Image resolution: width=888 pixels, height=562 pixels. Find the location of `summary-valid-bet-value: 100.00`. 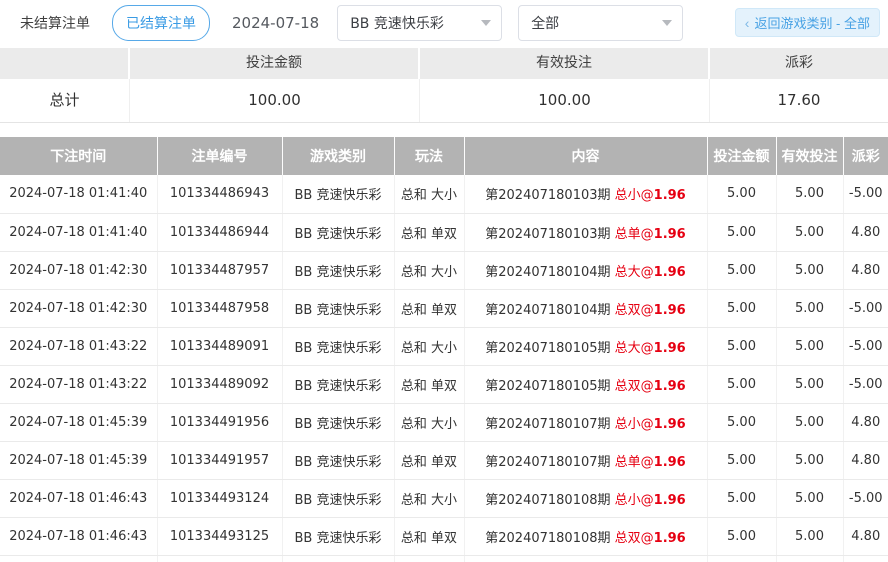

summary-valid-bet-value: 100.00 is located at coordinates (565, 100).